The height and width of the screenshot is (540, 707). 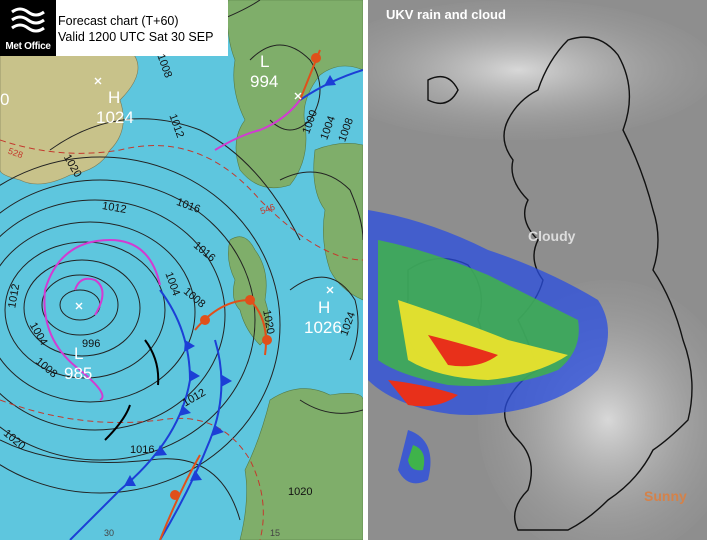 I want to click on chart-valid-time: Valid 1200 UTC Sat 30 SEP, so click(x=136, y=37).